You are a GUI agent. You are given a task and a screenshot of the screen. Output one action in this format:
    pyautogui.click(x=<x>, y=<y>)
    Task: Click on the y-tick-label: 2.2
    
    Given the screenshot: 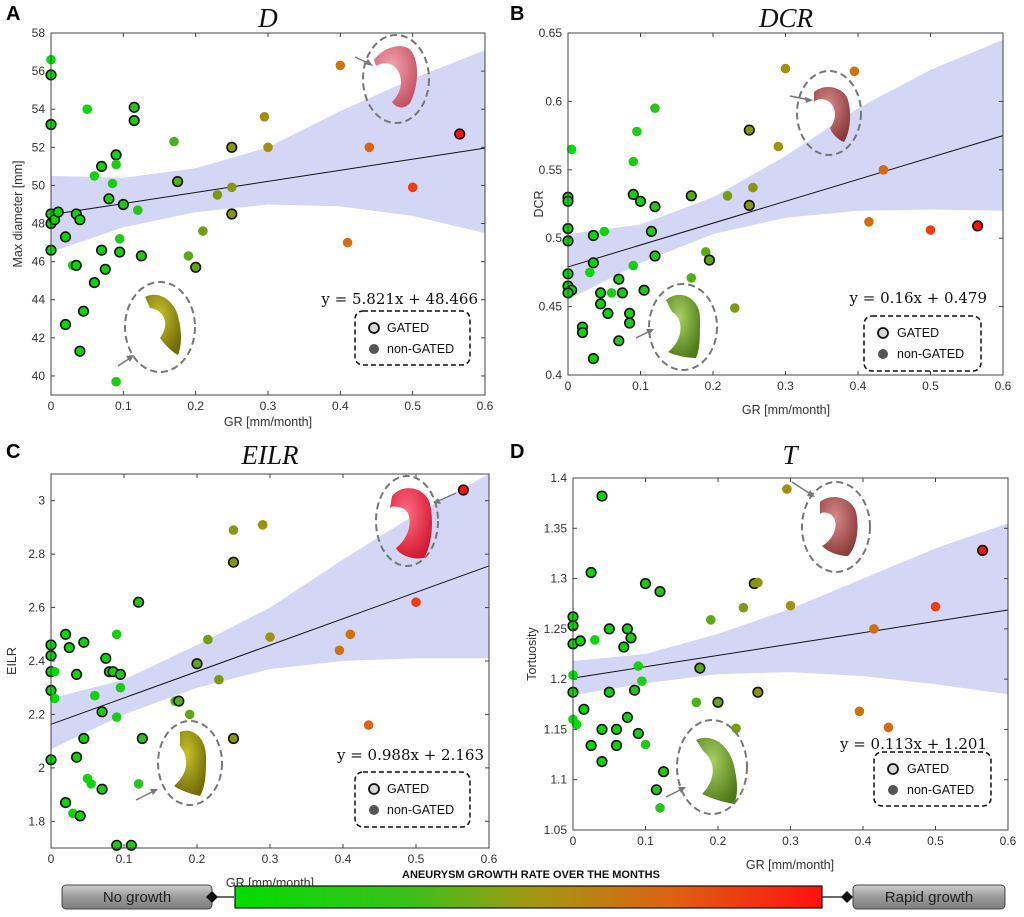 What is the action you would take?
    pyautogui.click(x=36, y=714)
    